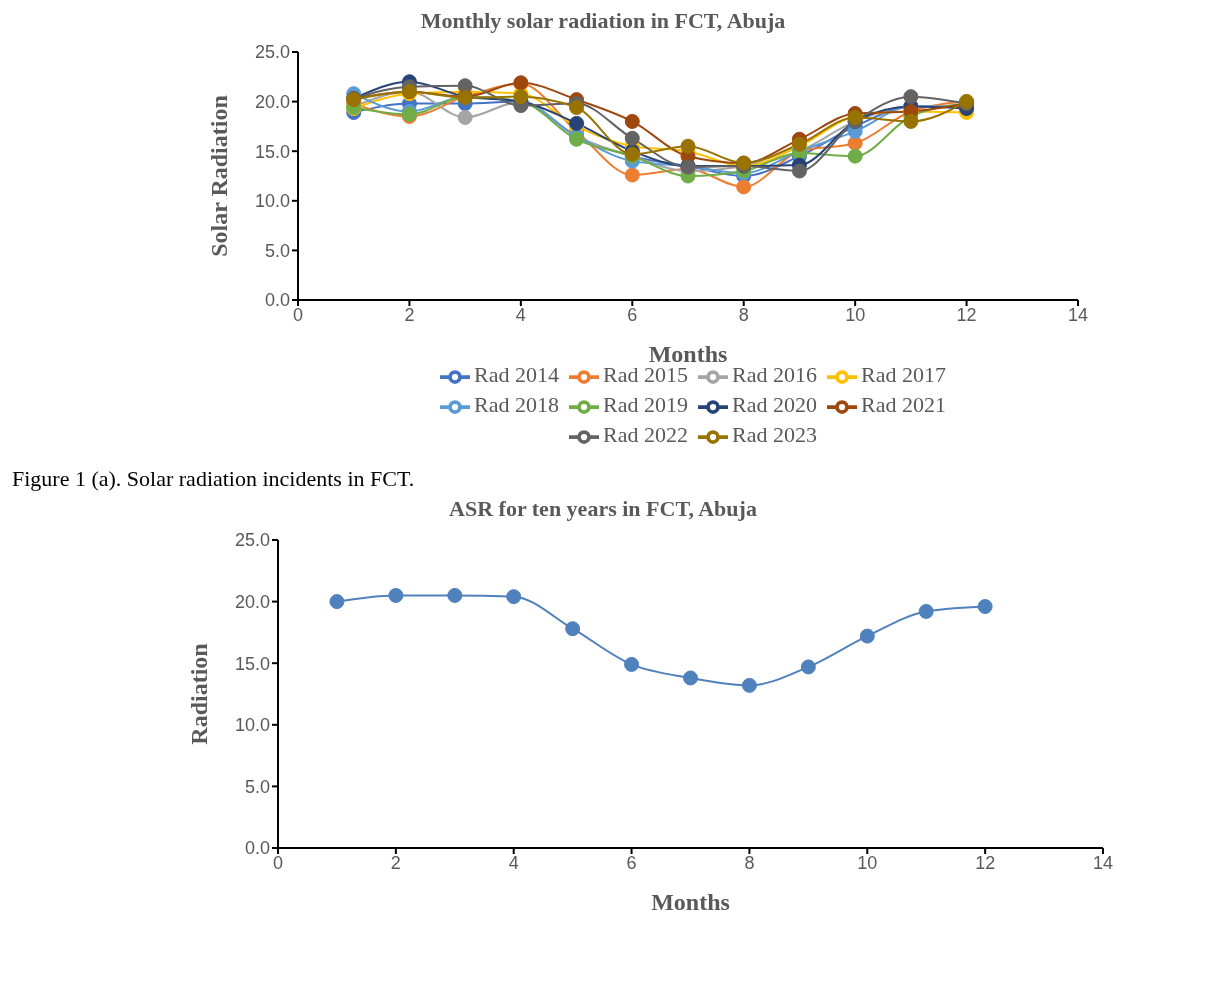  What do you see at coordinates (645, 435) in the screenshot?
I see `legend-label: Rad 2022` at bounding box center [645, 435].